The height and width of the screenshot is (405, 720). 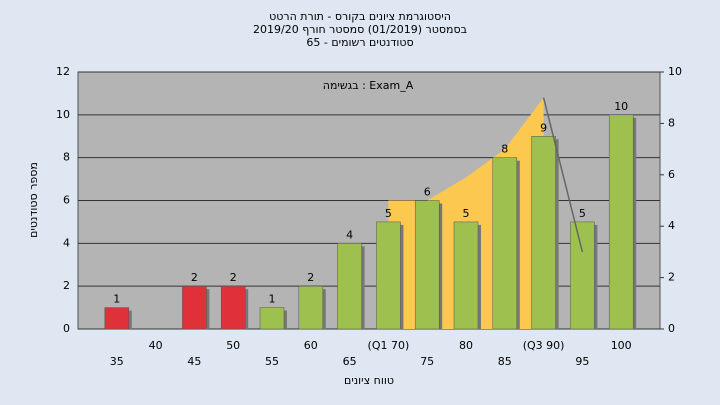 What do you see at coordinates (671, 277) in the screenshot?
I see `y2-tick-label: 2` at bounding box center [671, 277].